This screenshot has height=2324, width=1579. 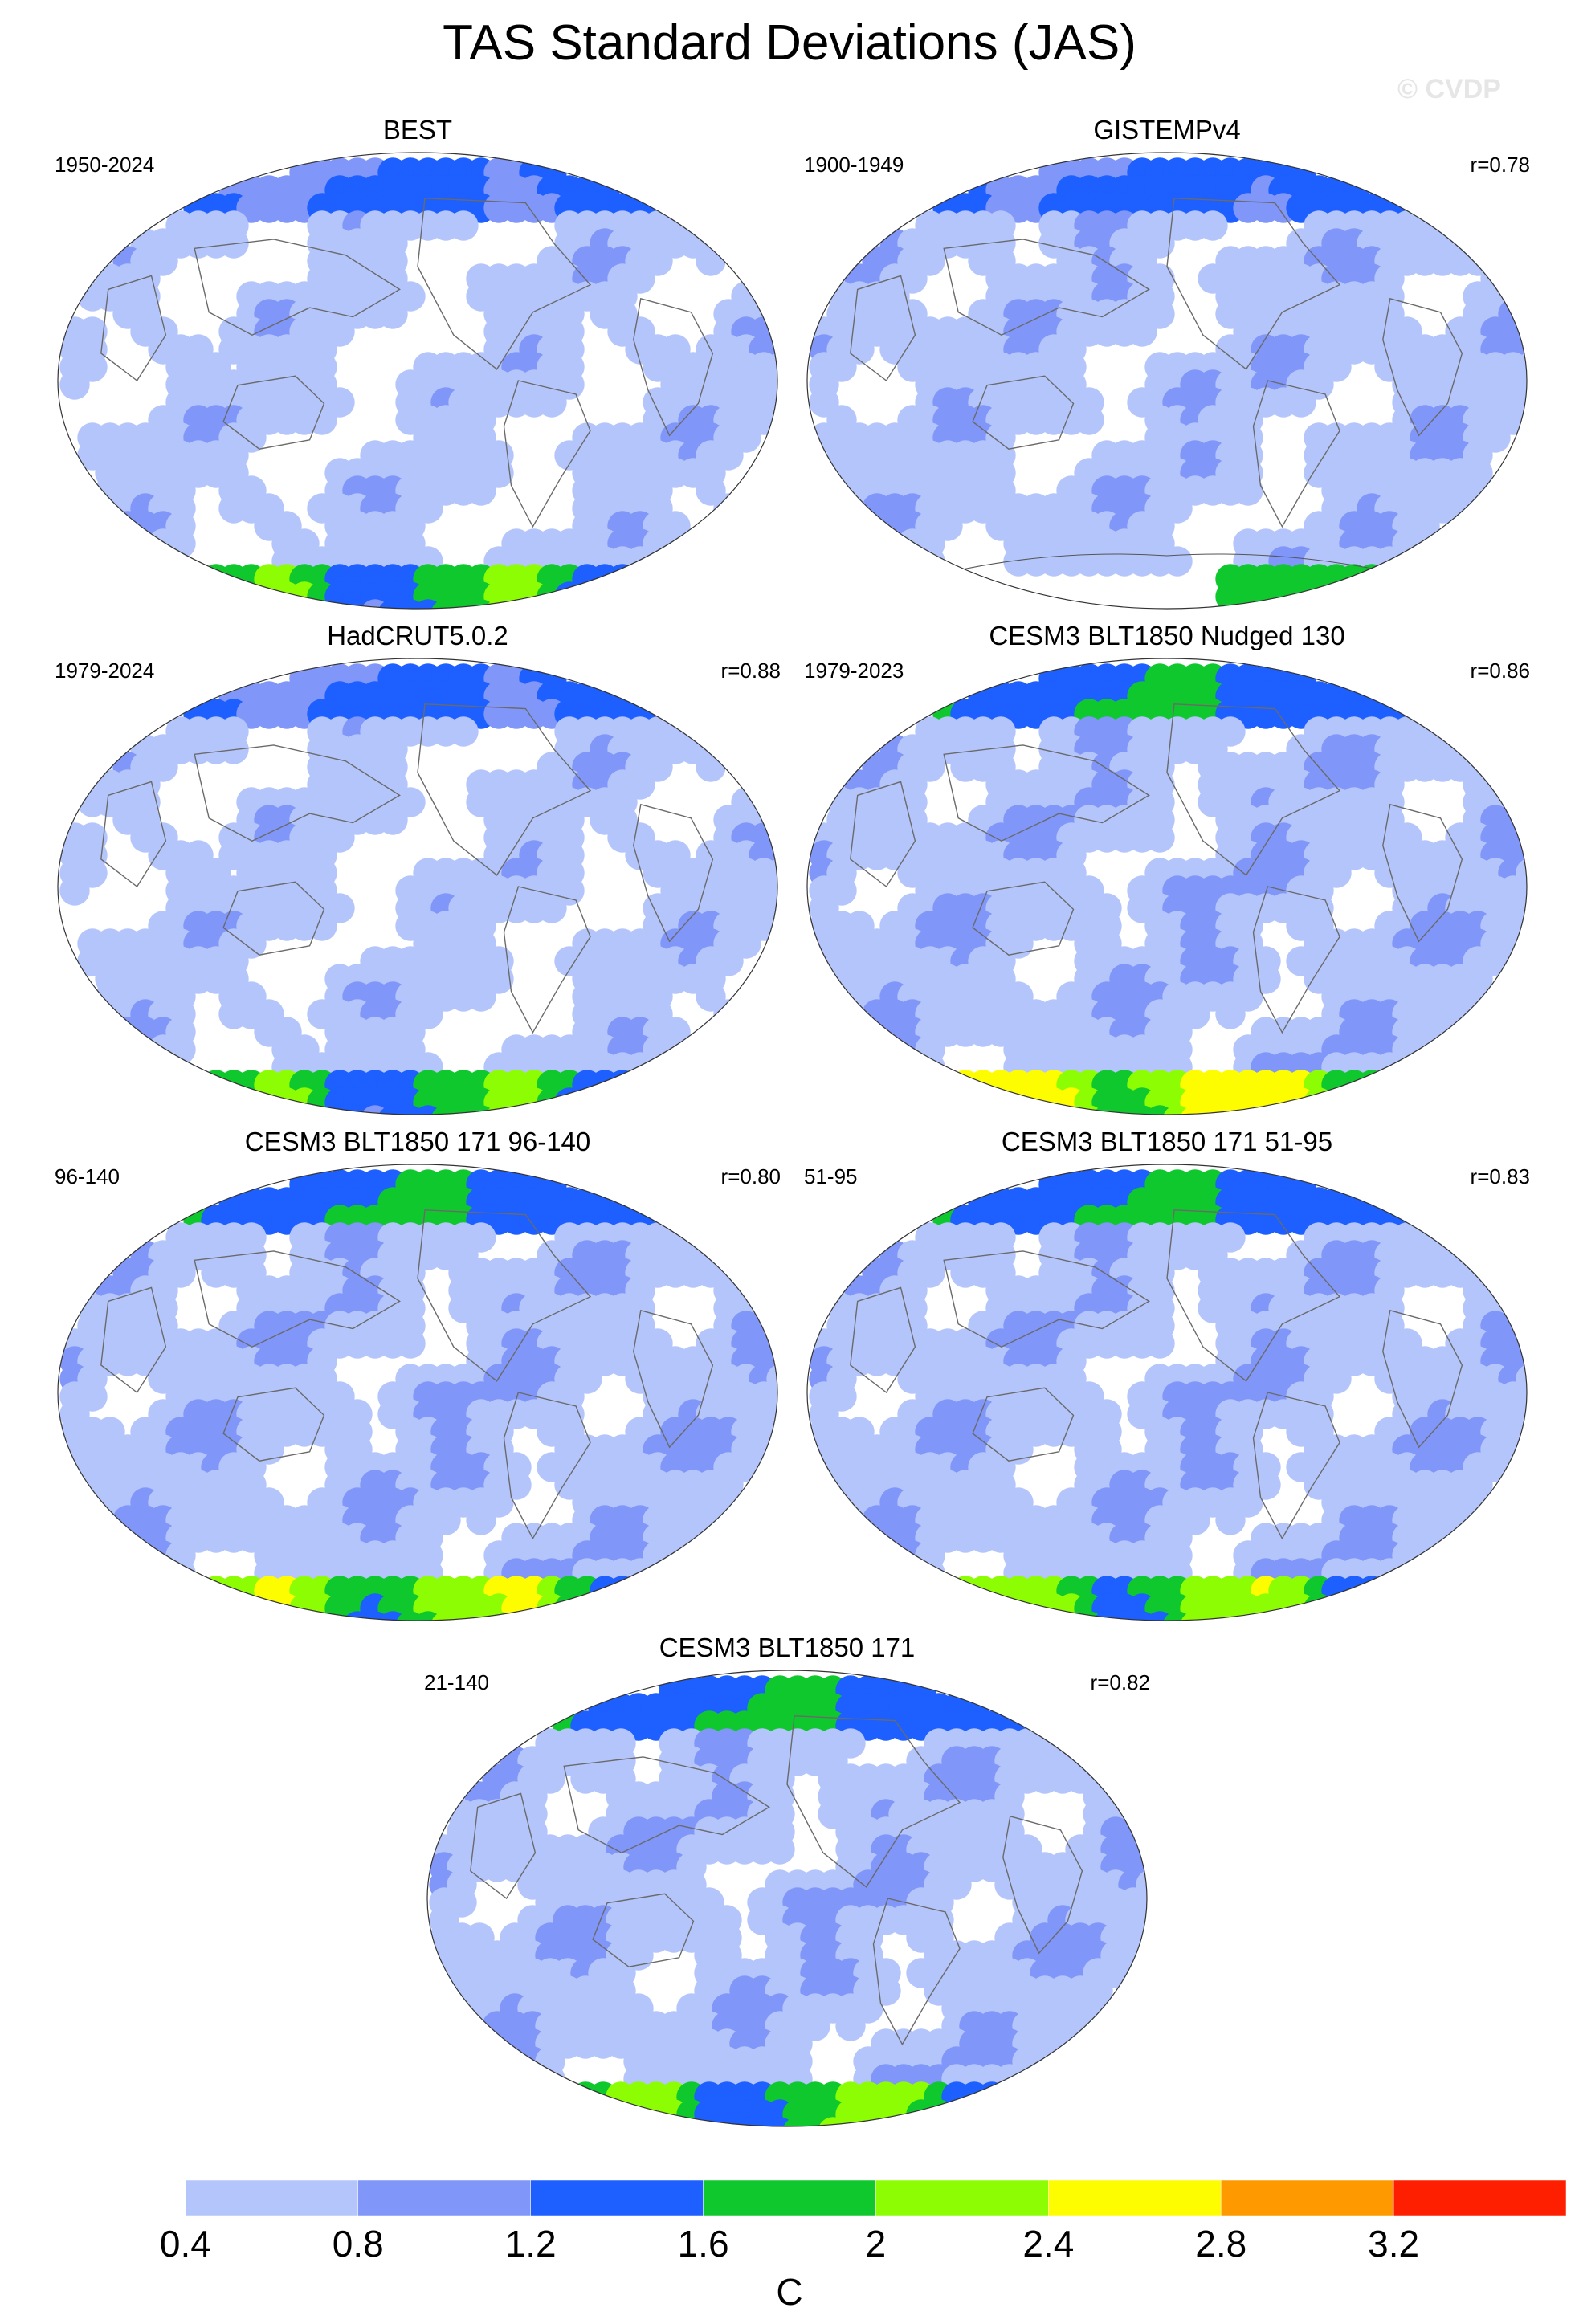 What do you see at coordinates (1449, 89) in the screenshot?
I see `watermark: © CVDP` at bounding box center [1449, 89].